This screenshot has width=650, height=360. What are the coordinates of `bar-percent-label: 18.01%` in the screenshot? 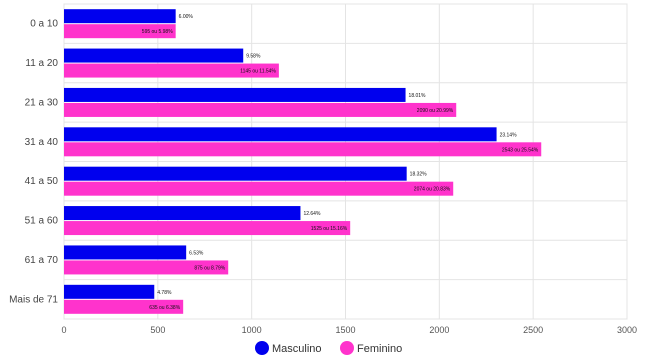 It's located at (418, 96).